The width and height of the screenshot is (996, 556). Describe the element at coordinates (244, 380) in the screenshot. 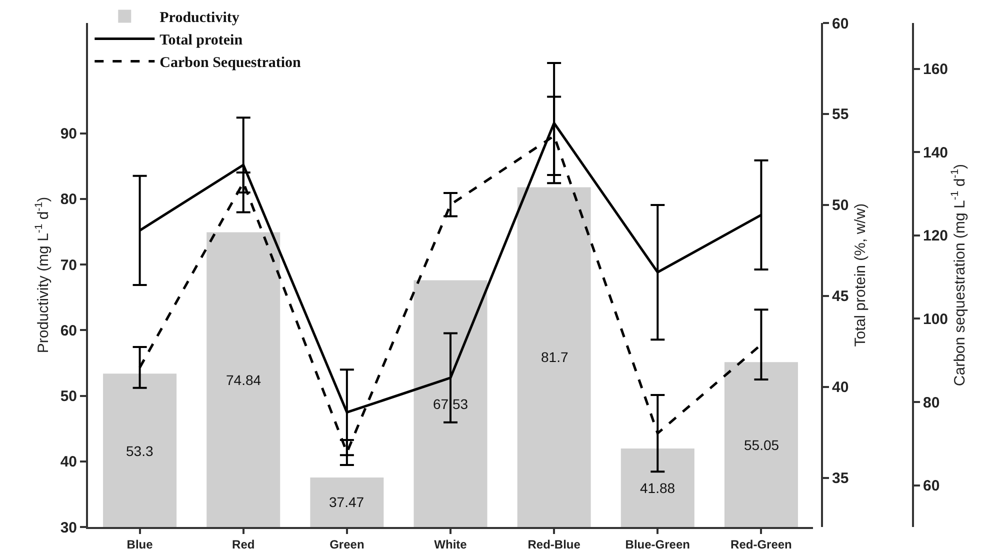

I see `data-label: 74.84` at that location.